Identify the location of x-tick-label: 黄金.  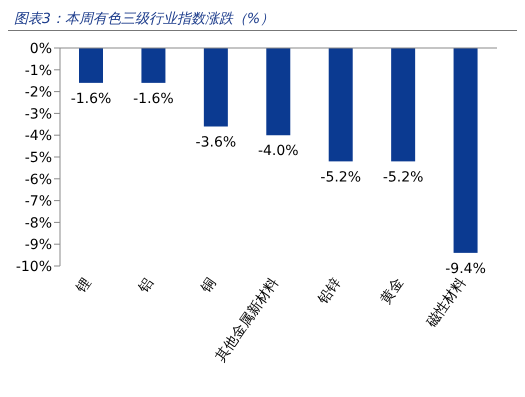
(392, 291).